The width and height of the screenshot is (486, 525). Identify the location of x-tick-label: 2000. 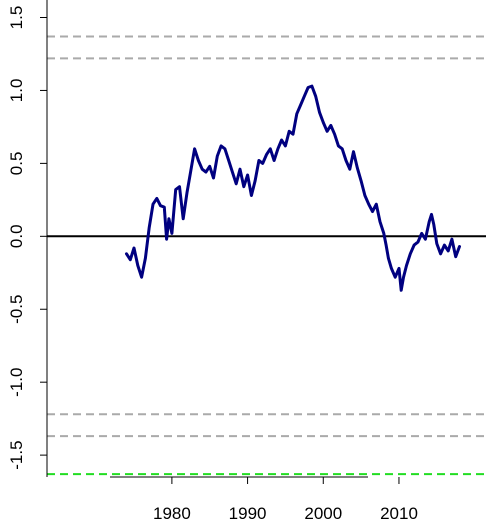
(323, 513).